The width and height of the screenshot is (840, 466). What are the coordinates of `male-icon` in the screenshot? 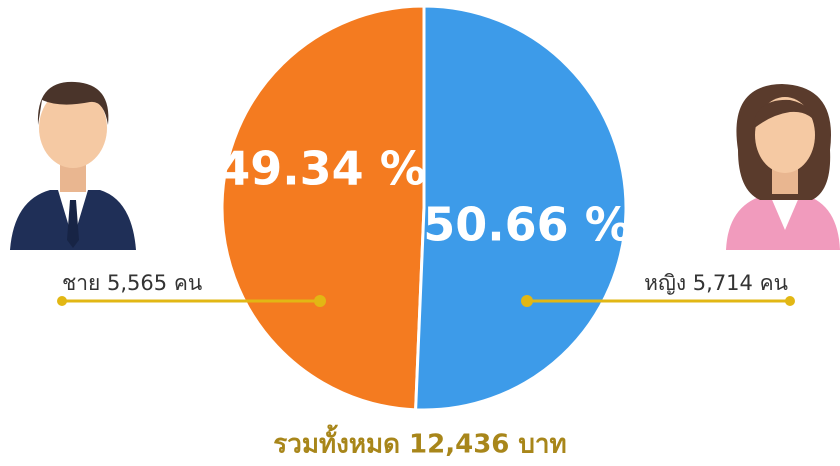 It's located at (73, 165).